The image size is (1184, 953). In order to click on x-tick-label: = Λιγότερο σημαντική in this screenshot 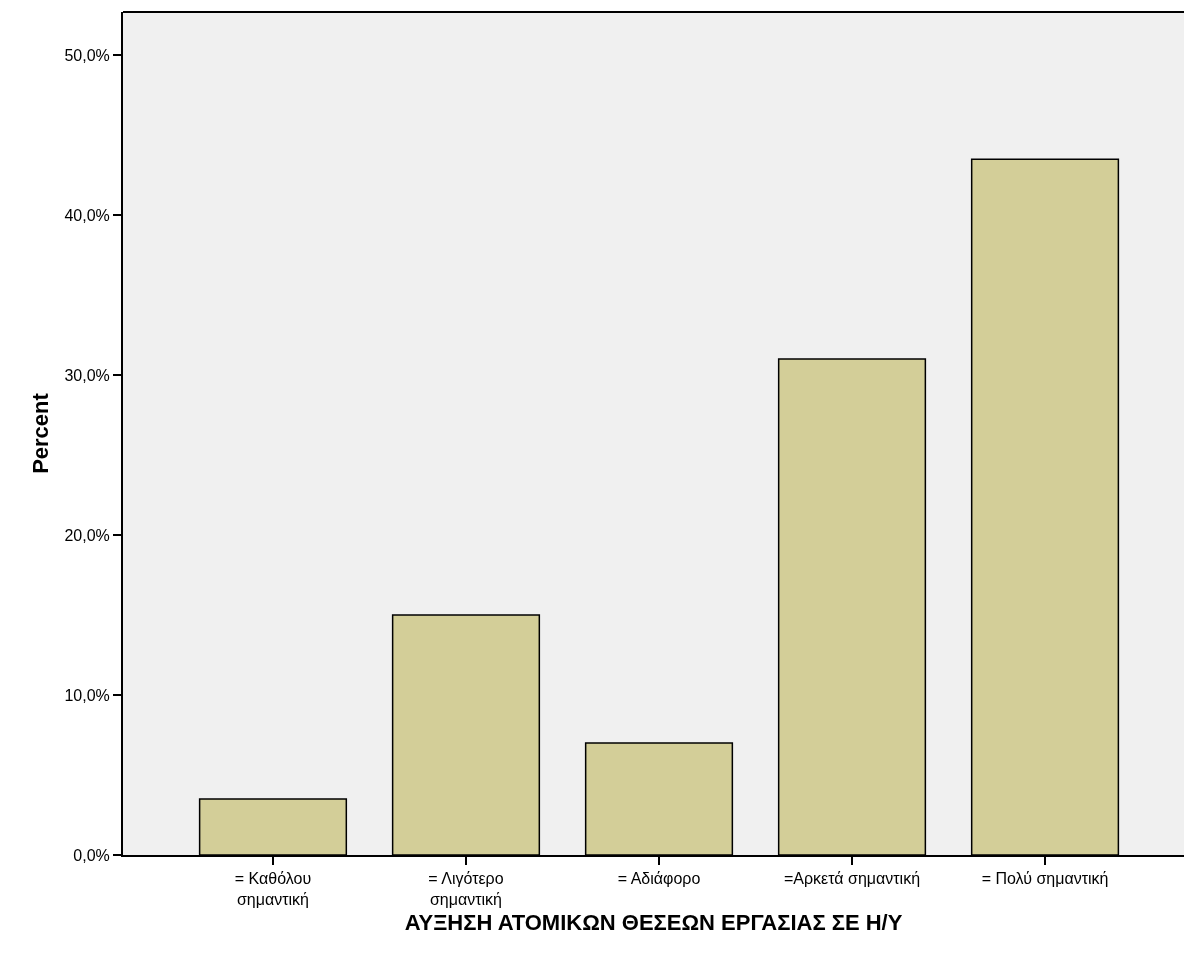, I will do `click(466, 889)`.